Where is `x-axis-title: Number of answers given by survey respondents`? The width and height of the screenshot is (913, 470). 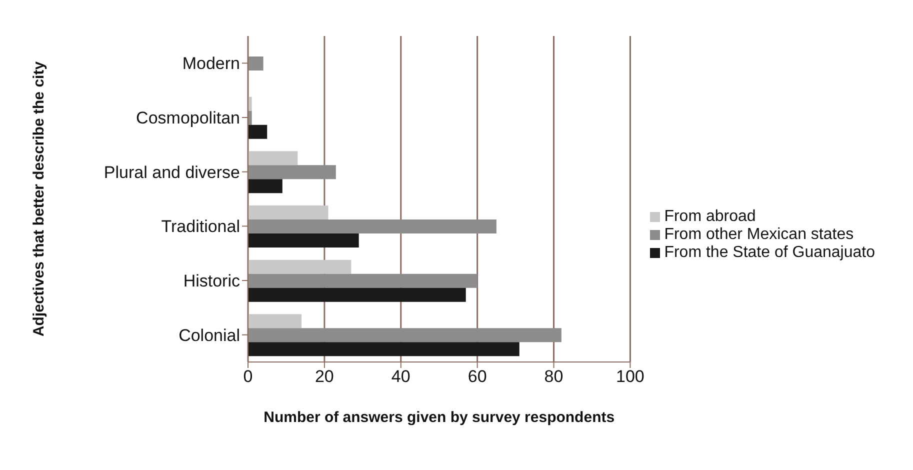 x-axis-title: Number of answers given by survey respondents is located at coordinates (439, 417).